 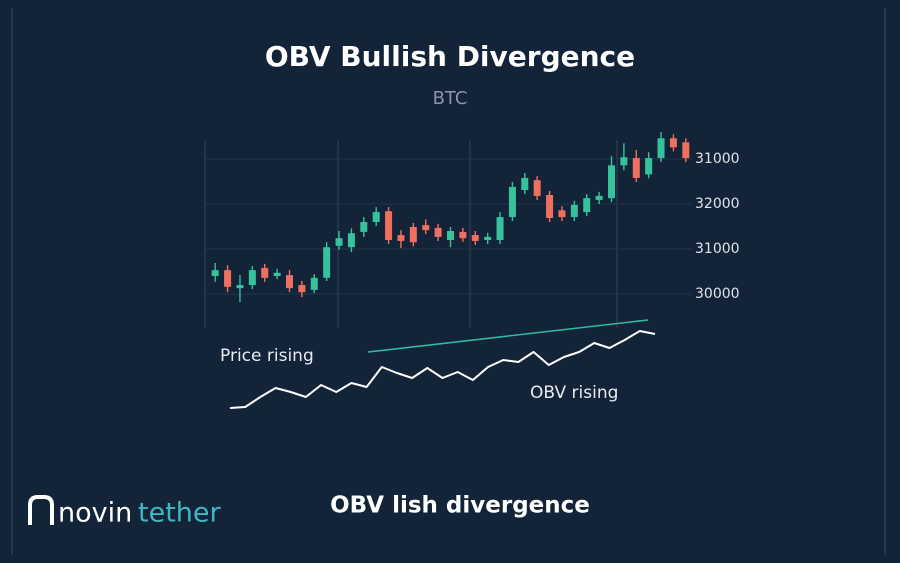 What do you see at coordinates (508, 336) in the screenshot?
I see `trend-line` at bounding box center [508, 336].